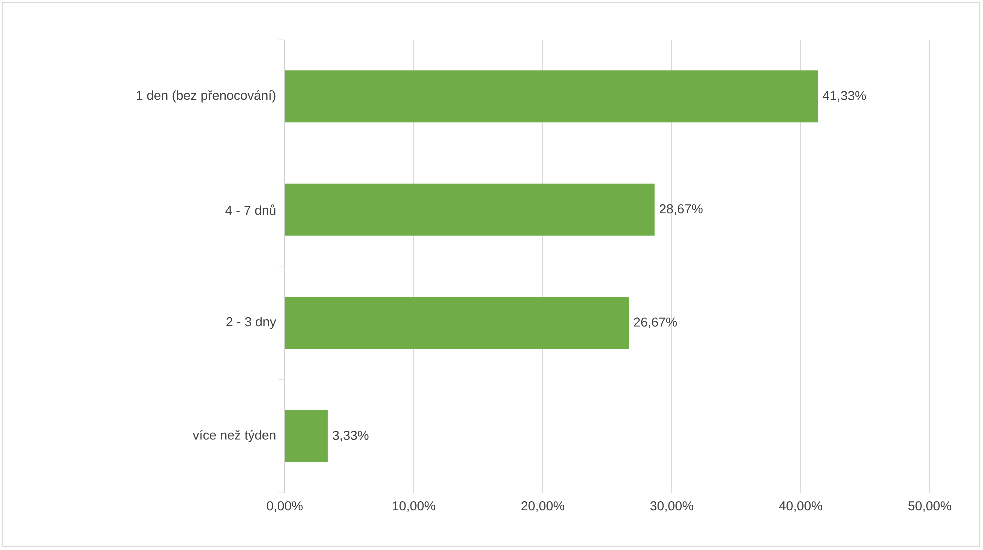 The image size is (983, 550). Describe the element at coordinates (672, 507) in the screenshot. I see `x-tick-label: 30,00%` at that location.